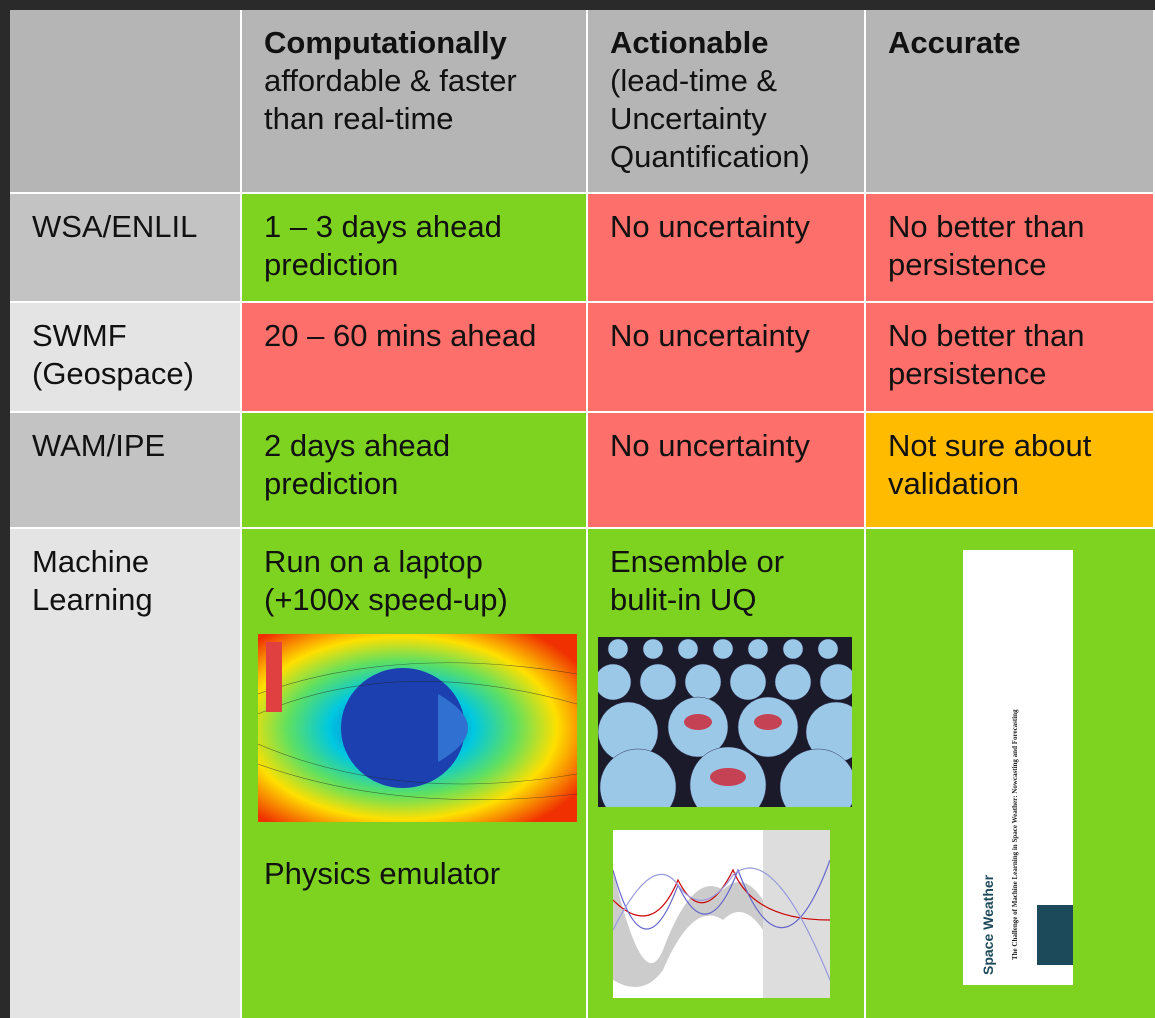 The height and width of the screenshot is (1018, 1155). Describe the element at coordinates (415, 358) in the screenshot. I see `cell: 20 – 60 mins ahead` at that location.